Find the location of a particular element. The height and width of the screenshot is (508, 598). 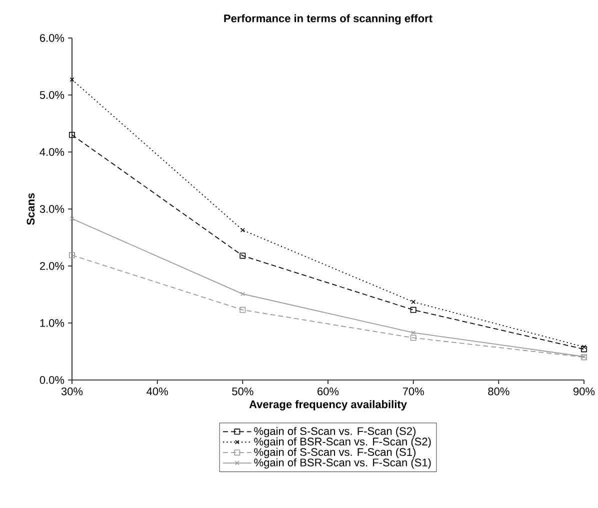

x-tick-label: 60% is located at coordinates (328, 391).